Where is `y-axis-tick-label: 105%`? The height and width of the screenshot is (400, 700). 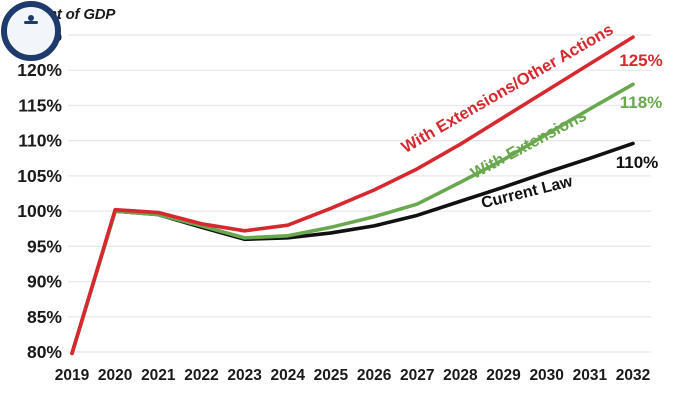 y-axis-tick-label: 105% is located at coordinates (39, 176).